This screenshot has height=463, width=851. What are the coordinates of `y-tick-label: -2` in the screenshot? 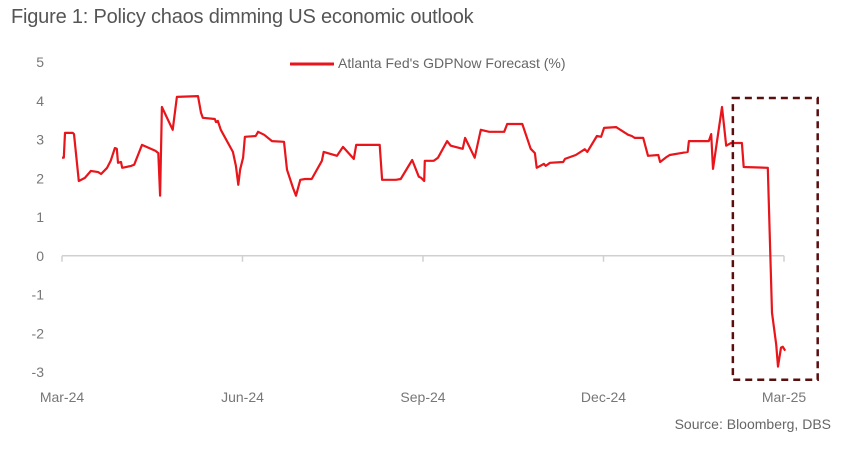 It's located at (38, 333).